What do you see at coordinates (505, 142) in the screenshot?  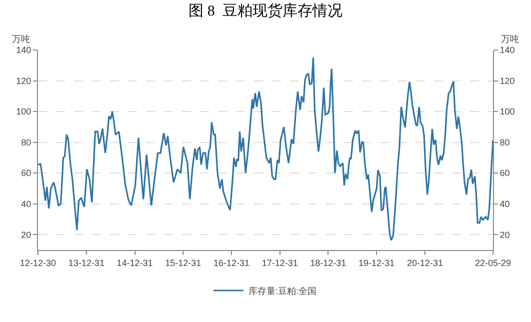 I see `y2-tick-label: 80` at bounding box center [505, 142].